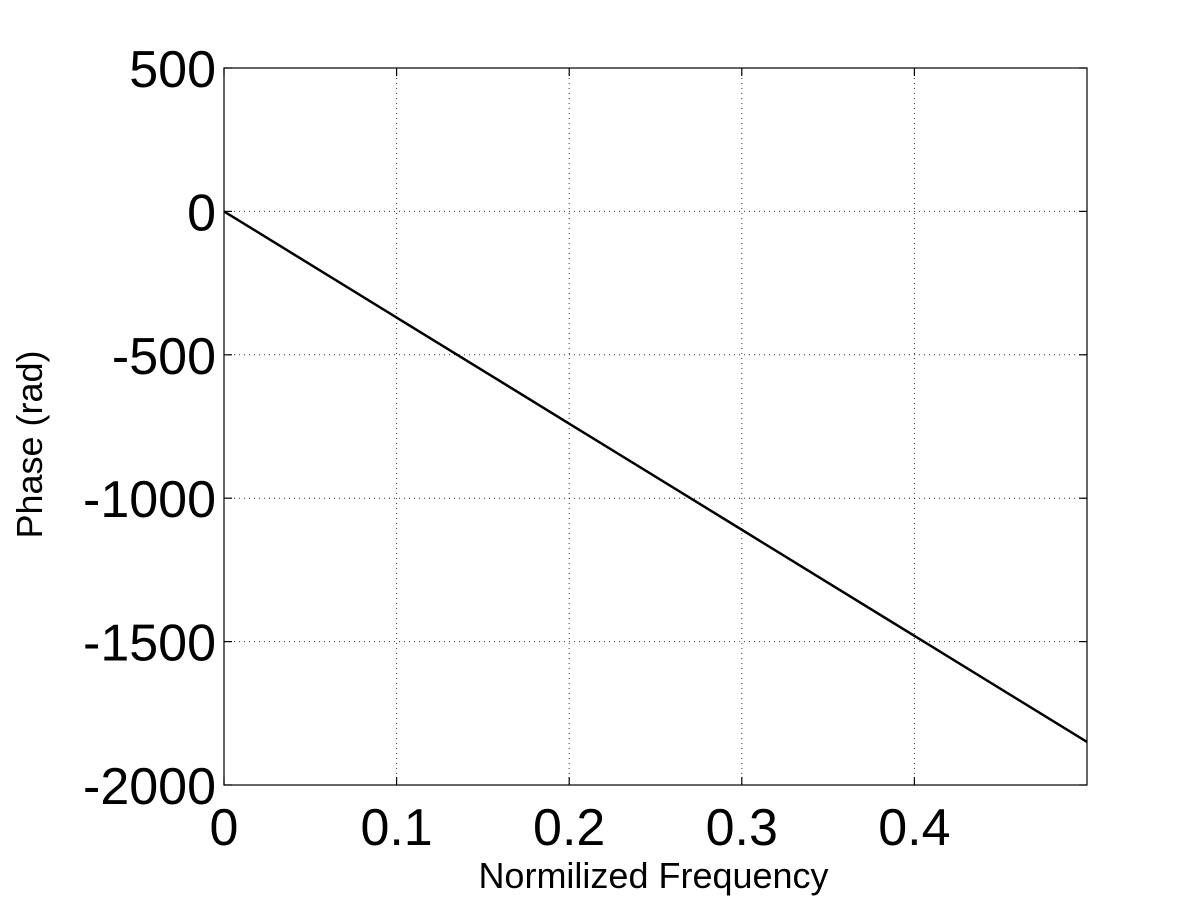  Describe the element at coordinates (172, 70) in the screenshot. I see `y-tick-label: 500` at that location.